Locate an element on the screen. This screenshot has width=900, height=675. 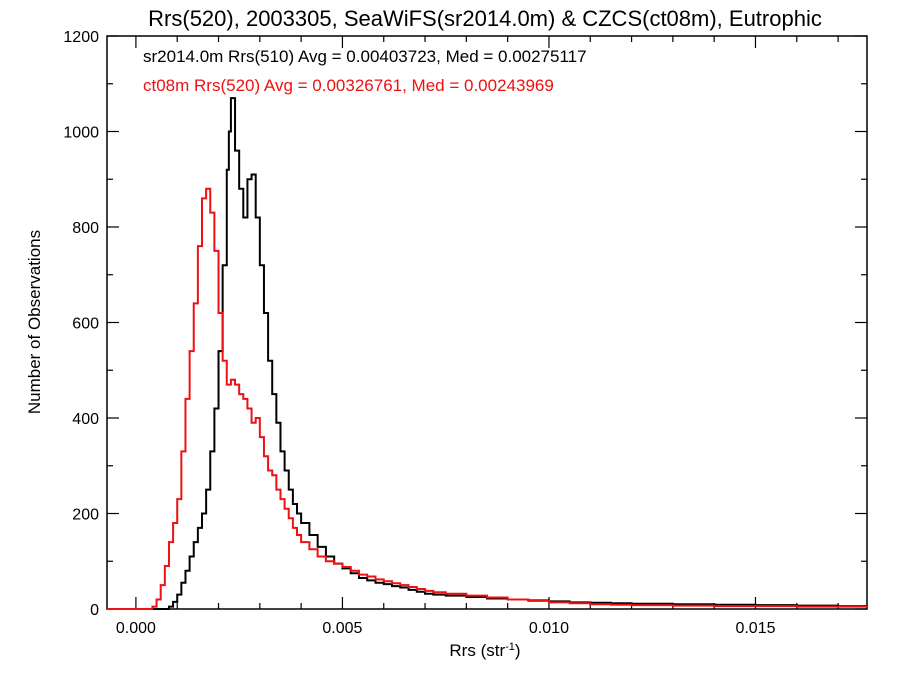
y-tick-label: 1200 is located at coordinates (81, 37).